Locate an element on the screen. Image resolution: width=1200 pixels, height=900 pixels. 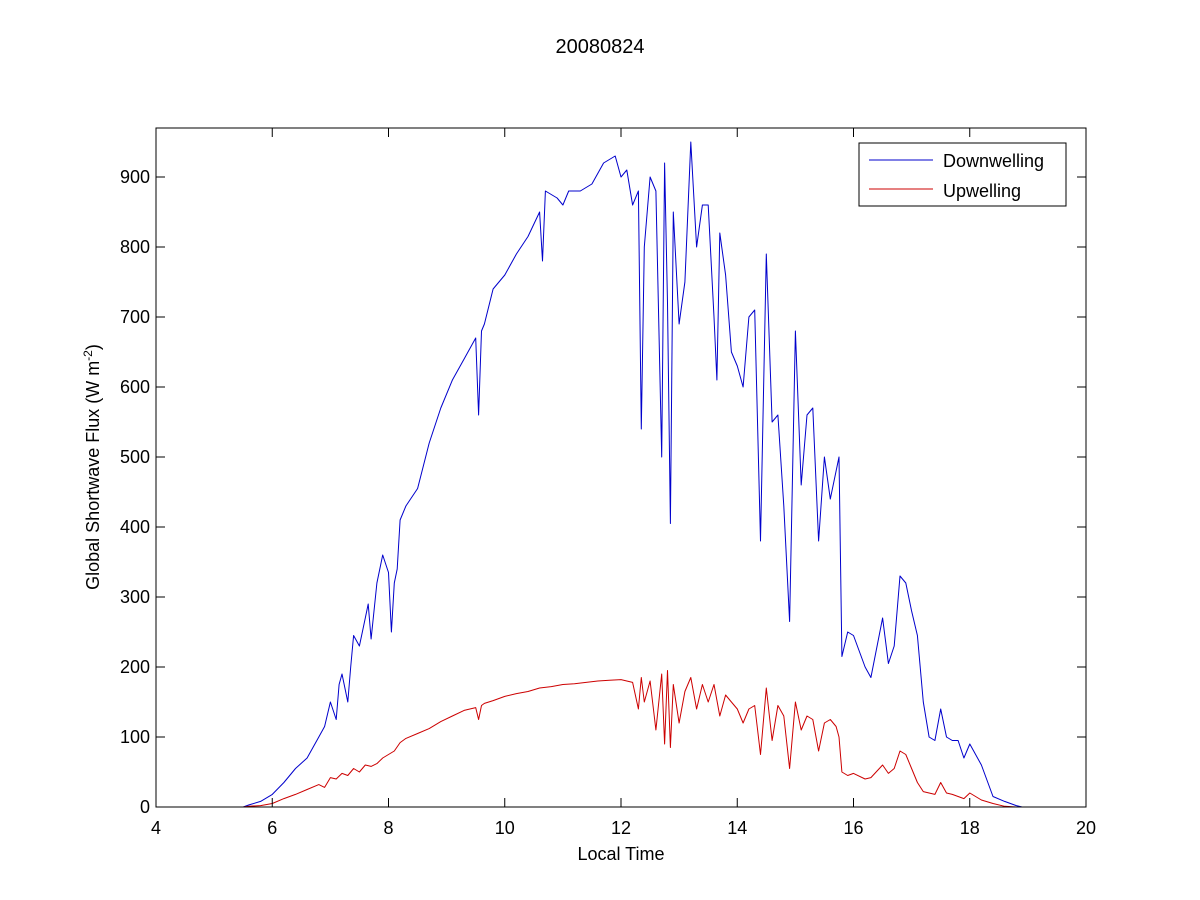
x-tick-label: 20 is located at coordinates (1086, 828).